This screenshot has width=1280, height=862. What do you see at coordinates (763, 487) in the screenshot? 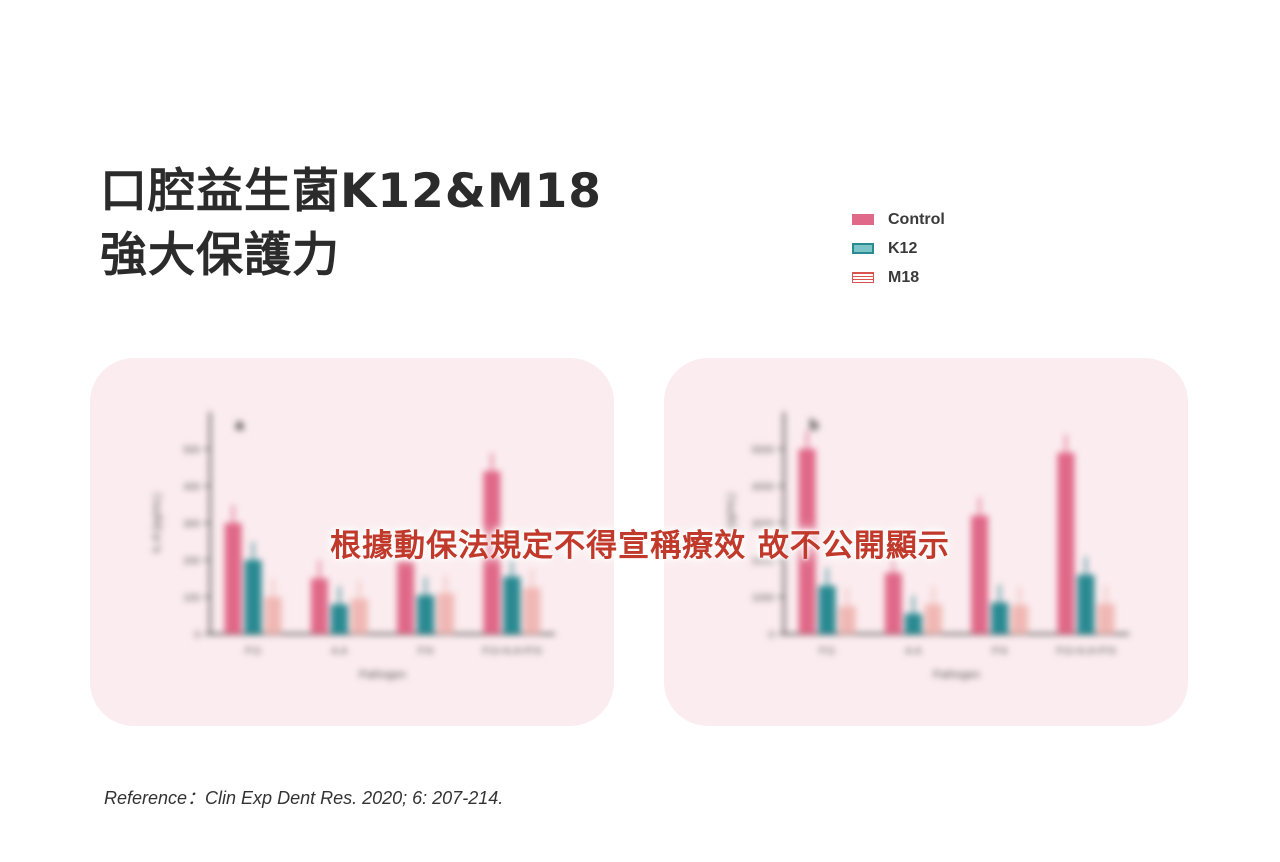
I see `y-tick-label: 4000` at bounding box center [763, 487].